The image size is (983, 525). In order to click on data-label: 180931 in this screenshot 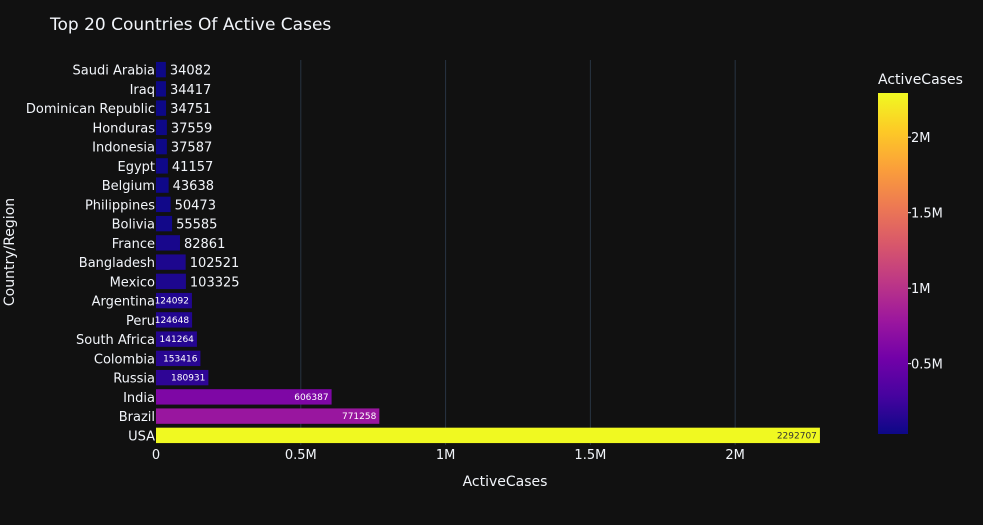, I will do `click(188, 379)`.